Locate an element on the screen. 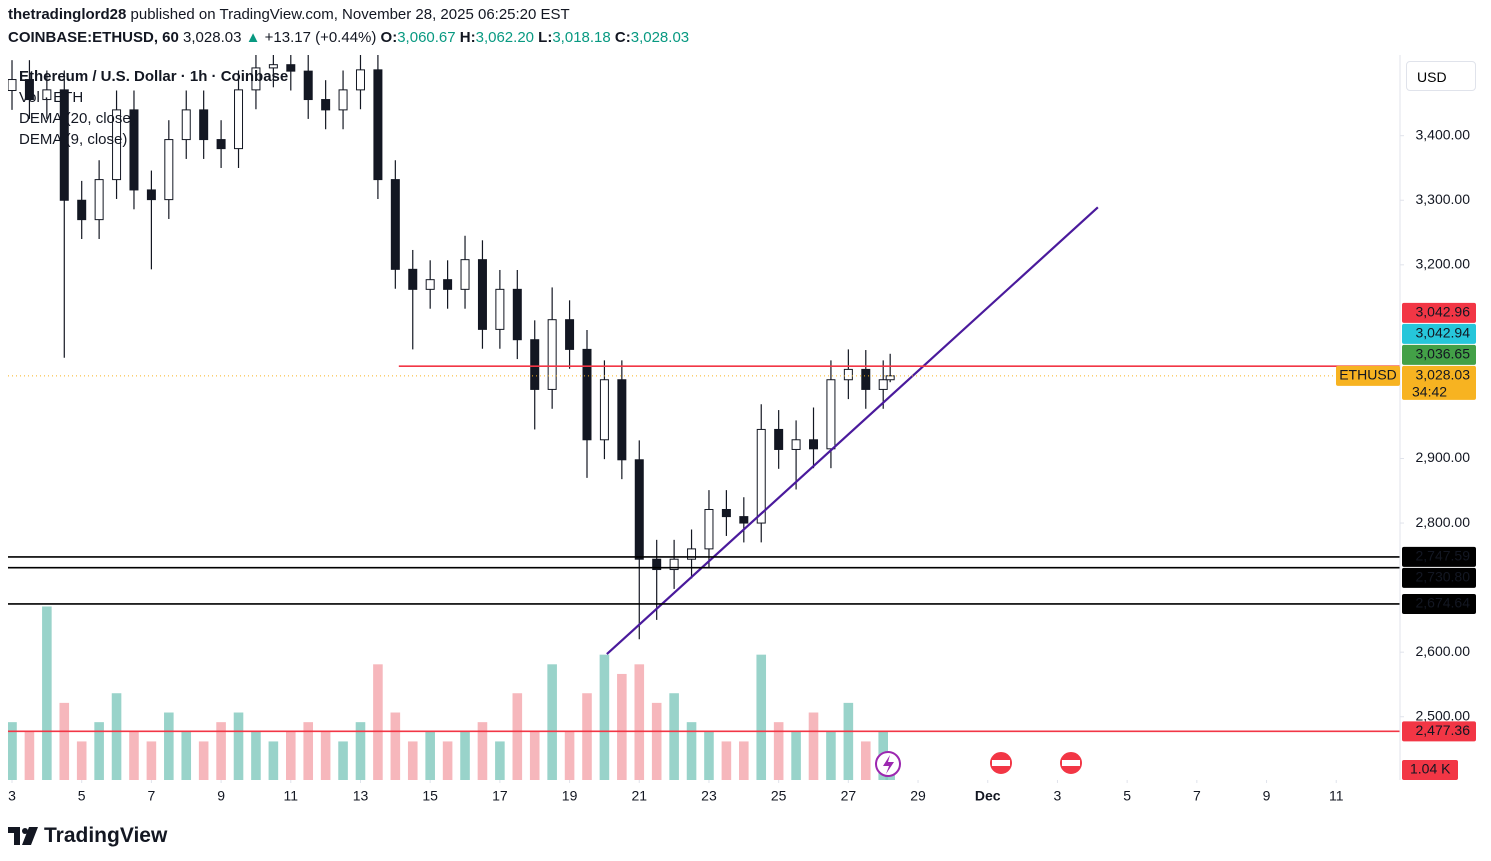 The width and height of the screenshot is (1491, 861). symbol: COINBASE:ETHUSD, 60 is located at coordinates (93, 37).